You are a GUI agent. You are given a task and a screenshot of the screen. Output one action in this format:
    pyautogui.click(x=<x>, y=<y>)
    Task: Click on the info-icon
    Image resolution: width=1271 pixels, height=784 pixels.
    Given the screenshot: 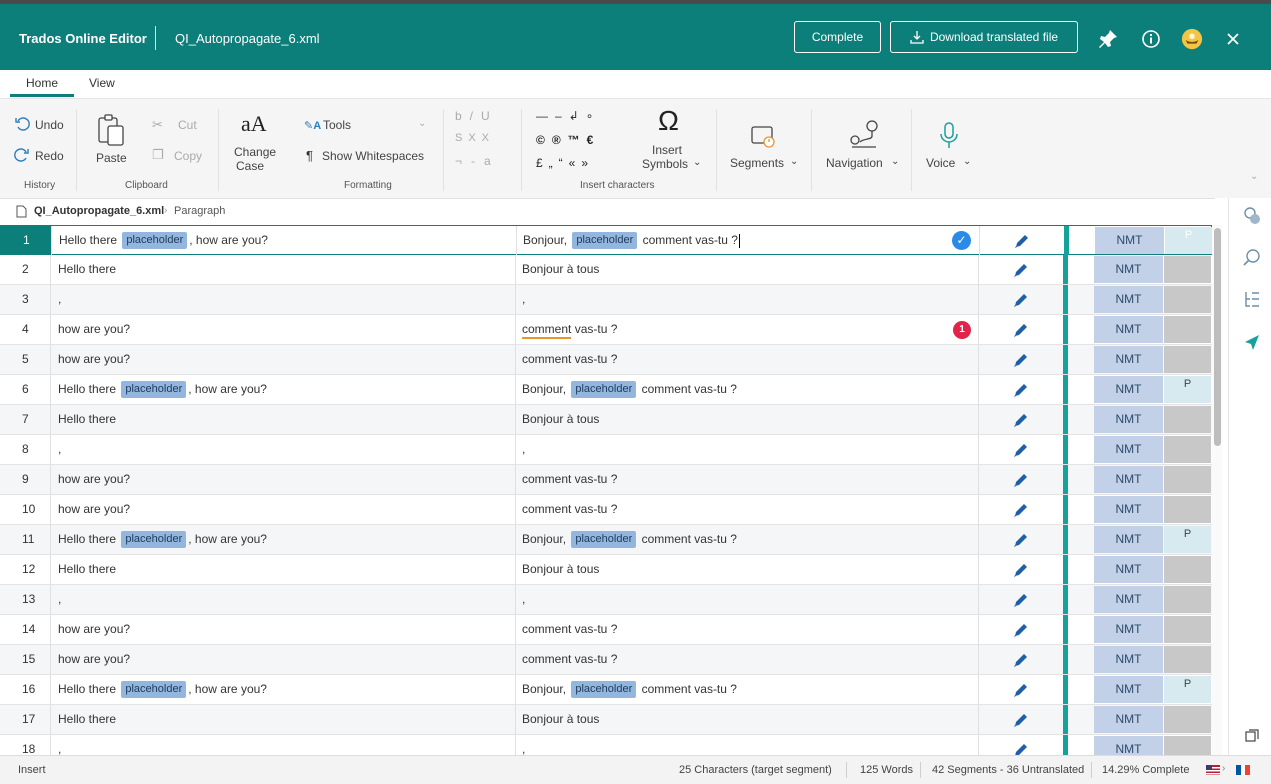 What is the action you would take?
    pyautogui.click(x=1151, y=39)
    